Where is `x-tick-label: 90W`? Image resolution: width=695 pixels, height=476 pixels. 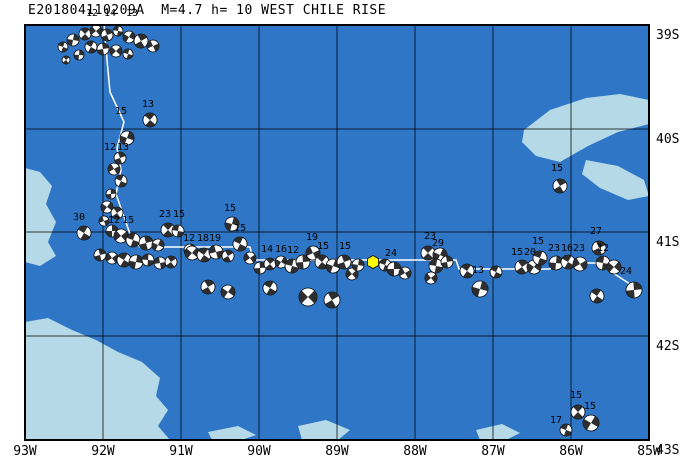 x-tick-label: 90W is located at coordinates (259, 451).